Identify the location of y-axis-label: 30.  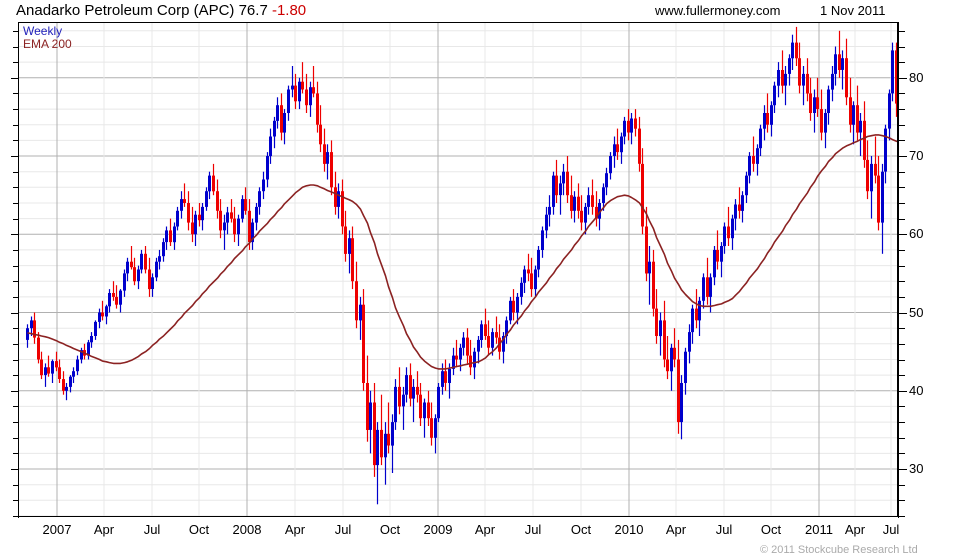
(916, 468).